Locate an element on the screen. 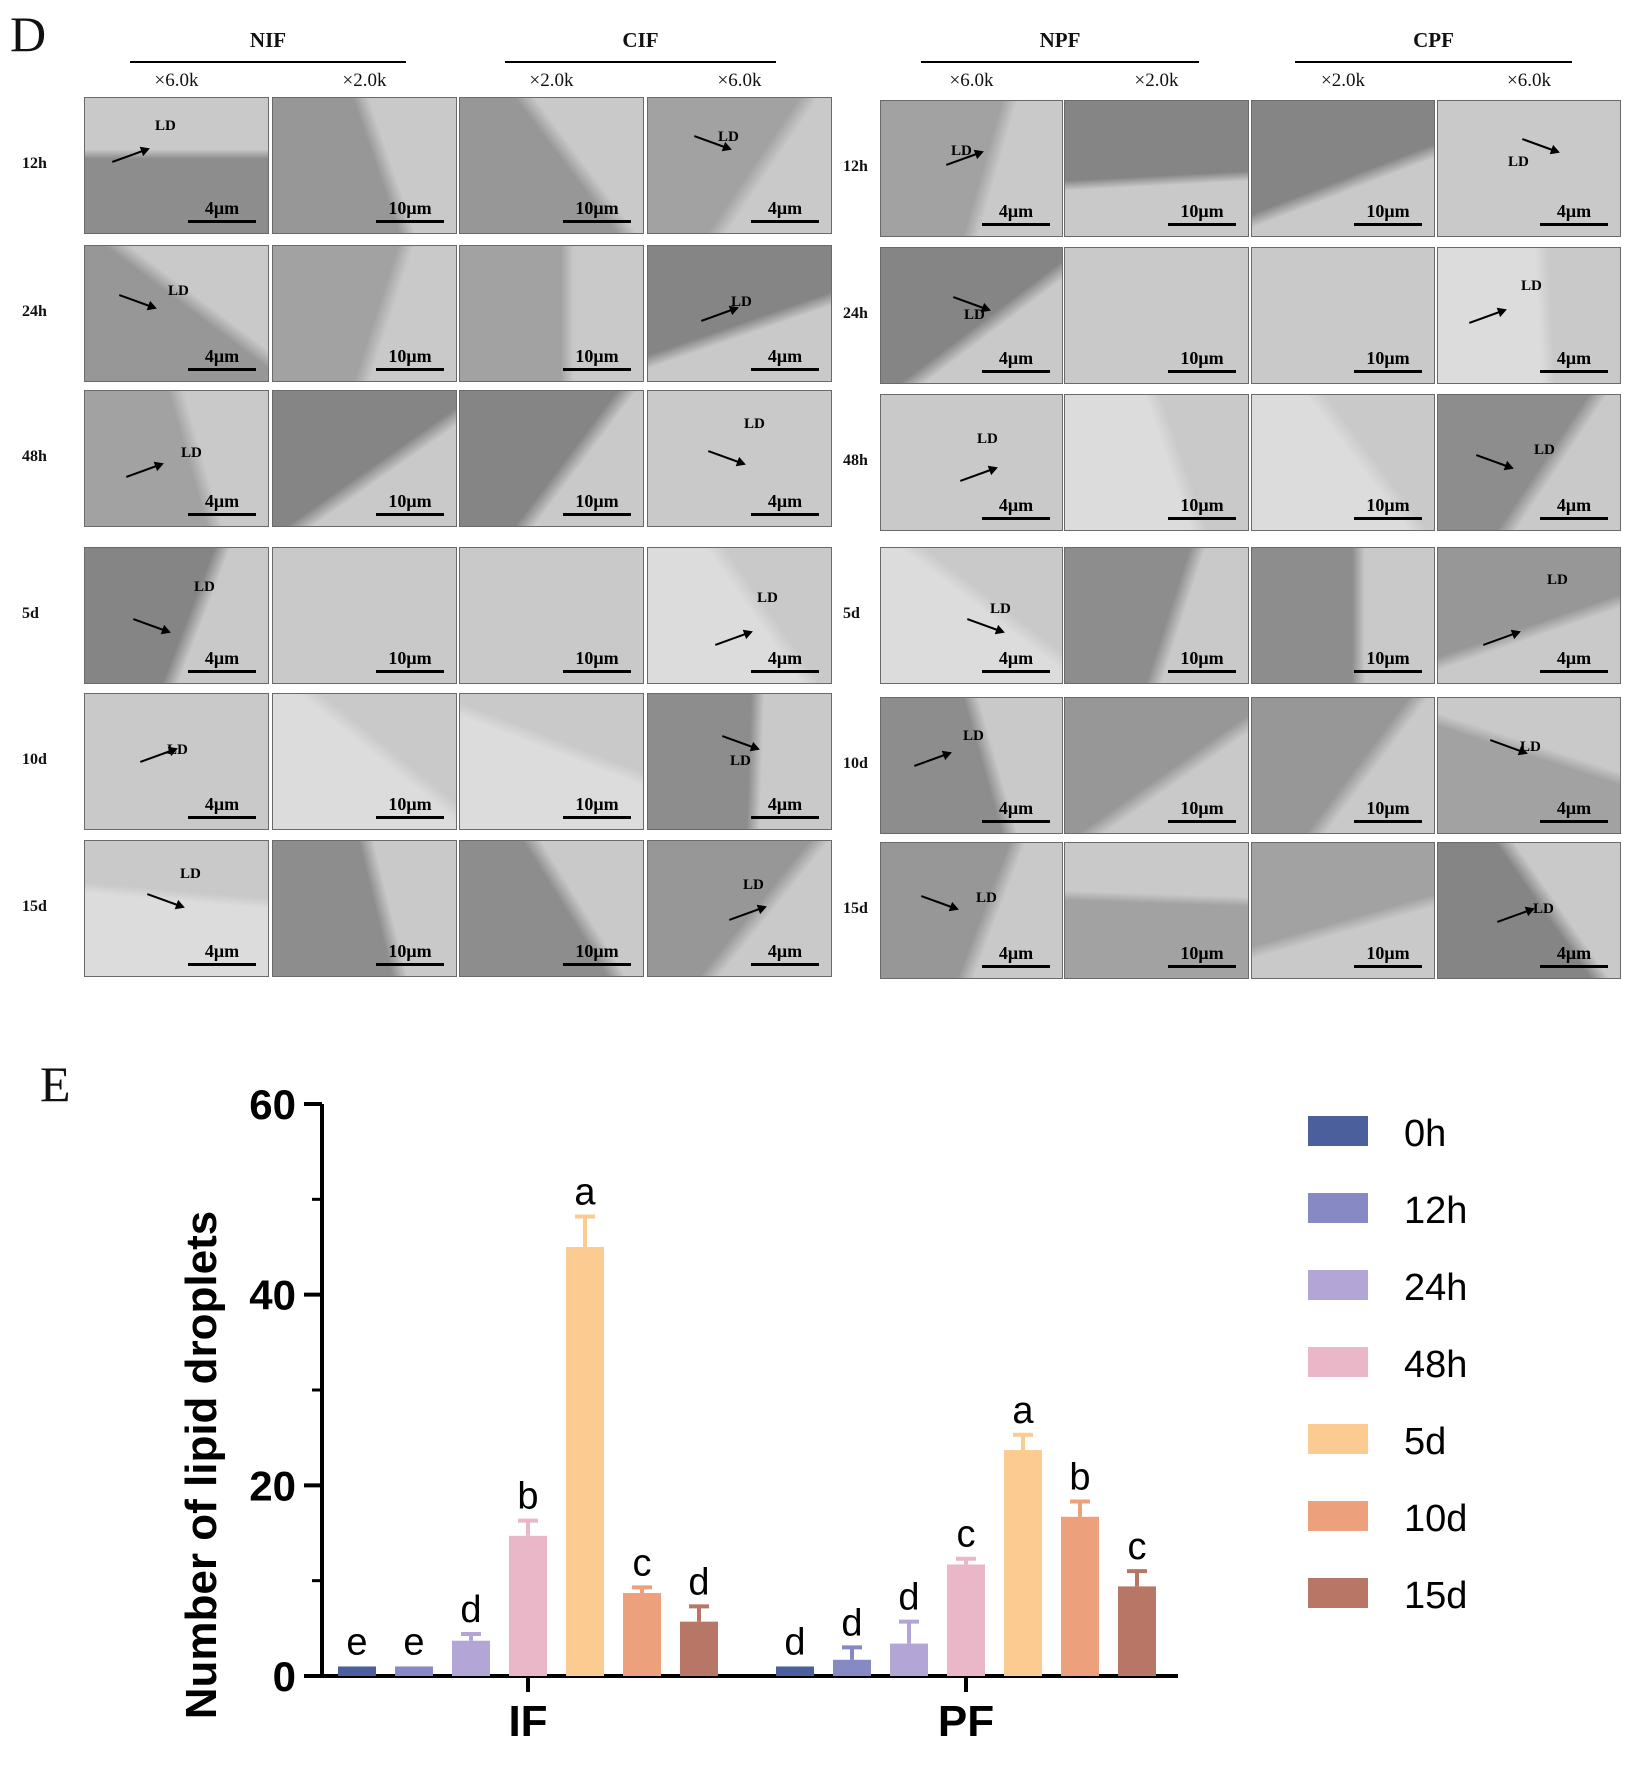  bar-if-0h is located at coordinates (357, 1671).